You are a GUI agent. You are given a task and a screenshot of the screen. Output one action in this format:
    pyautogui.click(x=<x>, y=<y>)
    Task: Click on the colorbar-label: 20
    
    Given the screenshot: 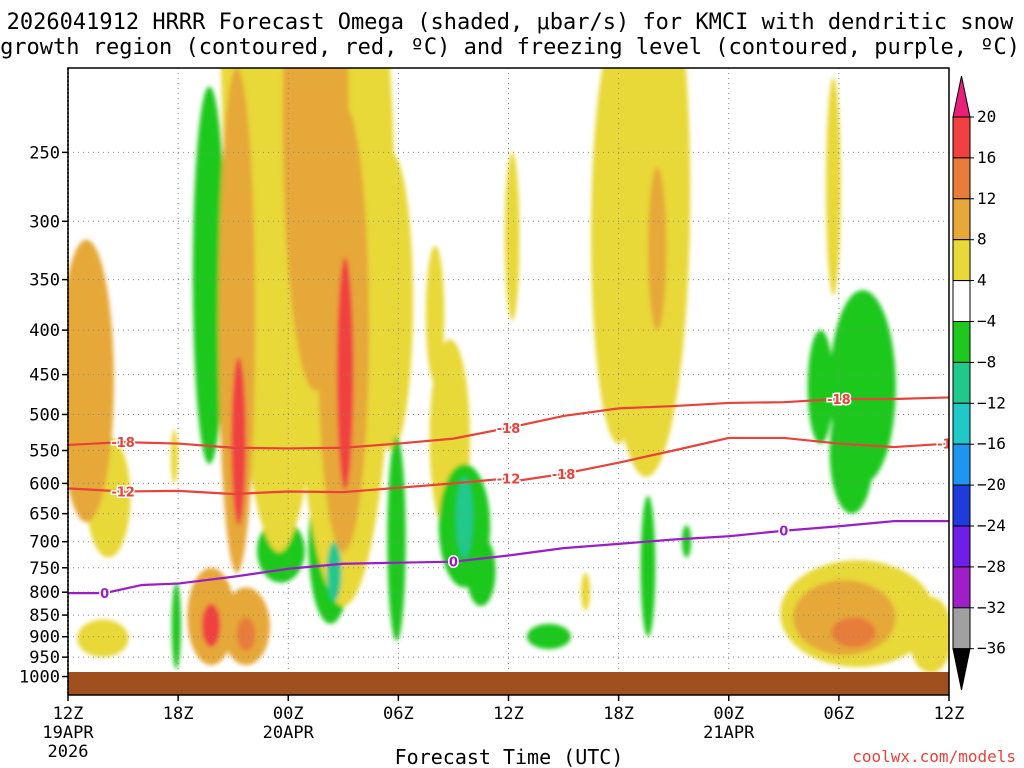 What is the action you would take?
    pyautogui.click(x=986, y=116)
    